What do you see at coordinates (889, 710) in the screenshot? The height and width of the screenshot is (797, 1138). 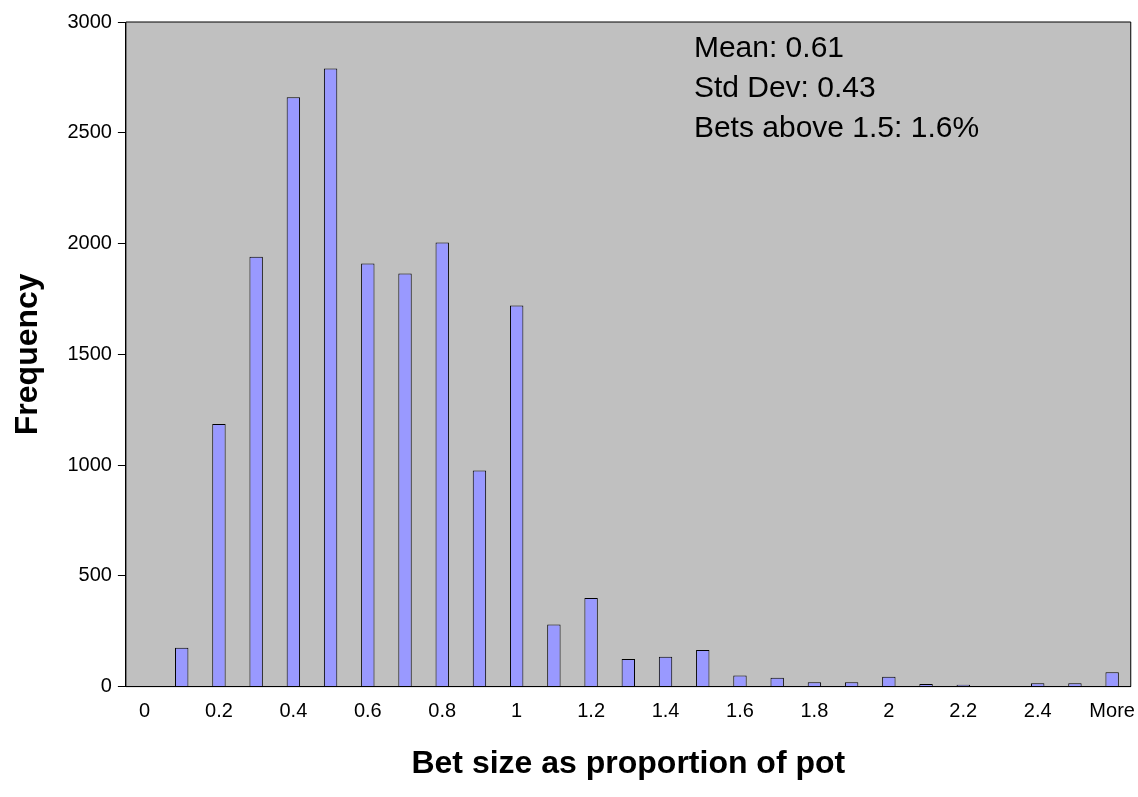 I see `x-tick-label: 2` at bounding box center [889, 710].